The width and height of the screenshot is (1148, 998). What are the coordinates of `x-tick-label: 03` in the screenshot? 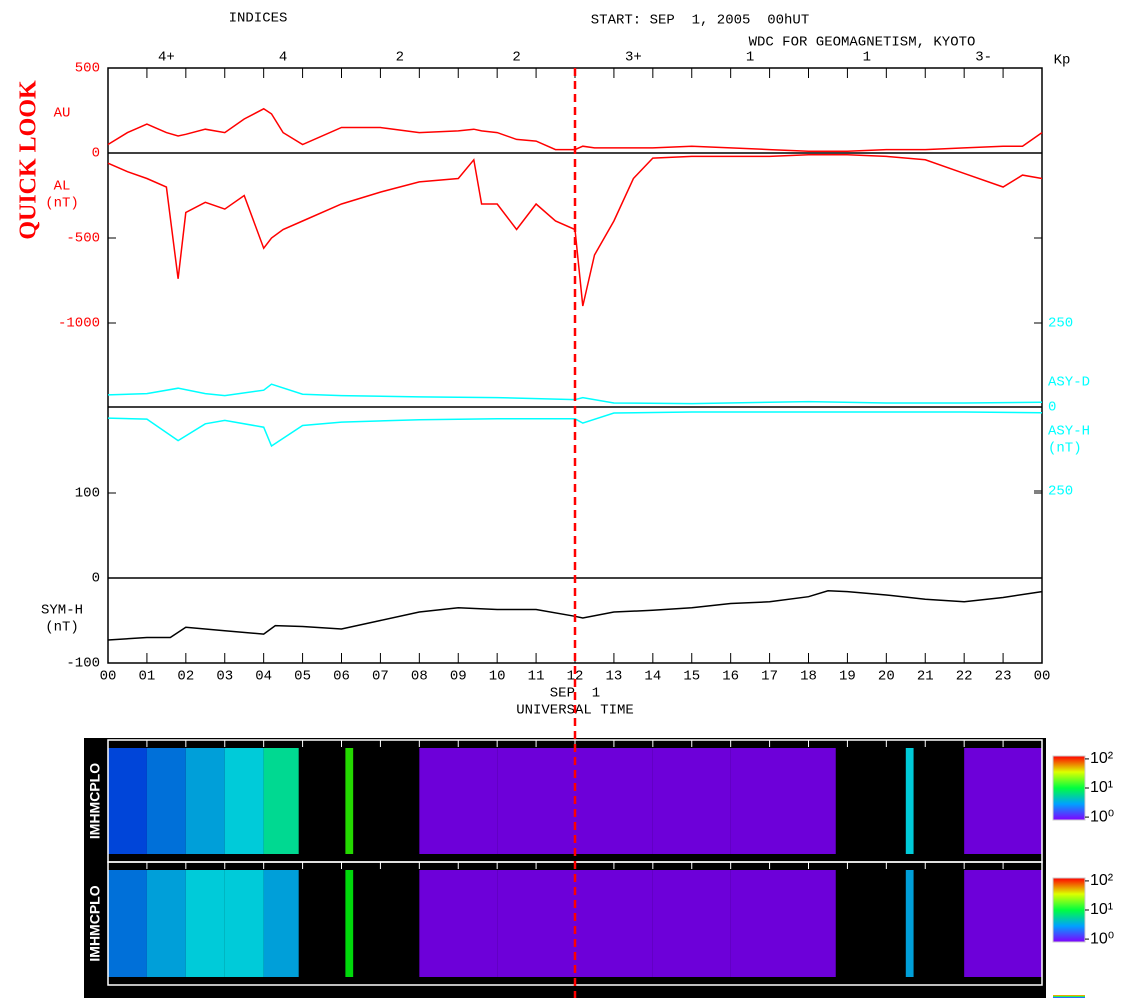 It's located at (224, 677).